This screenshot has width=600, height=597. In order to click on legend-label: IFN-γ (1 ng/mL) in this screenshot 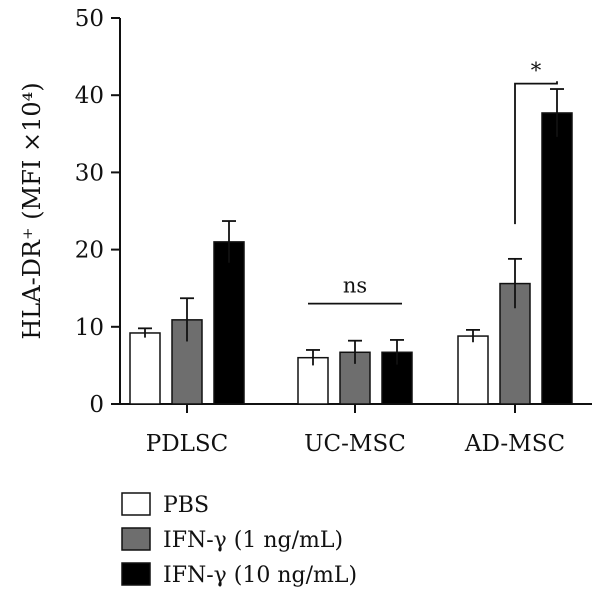, I will do `click(253, 540)`.